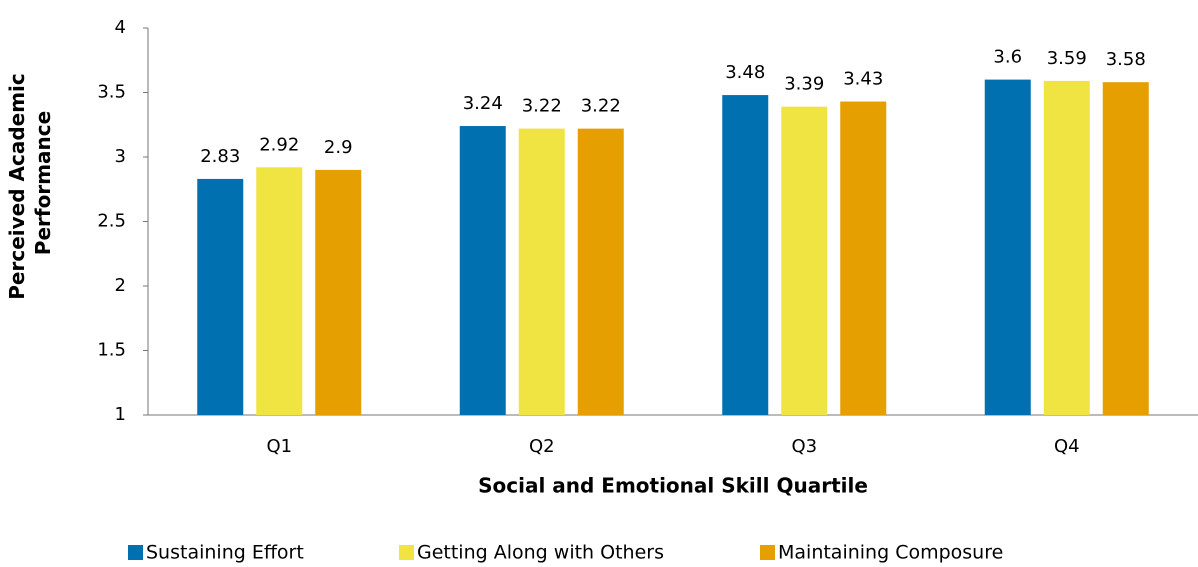 This screenshot has width=1198, height=567. I want to click on x-axis-title: Social and Emotional Skill Quartile, so click(673, 486).